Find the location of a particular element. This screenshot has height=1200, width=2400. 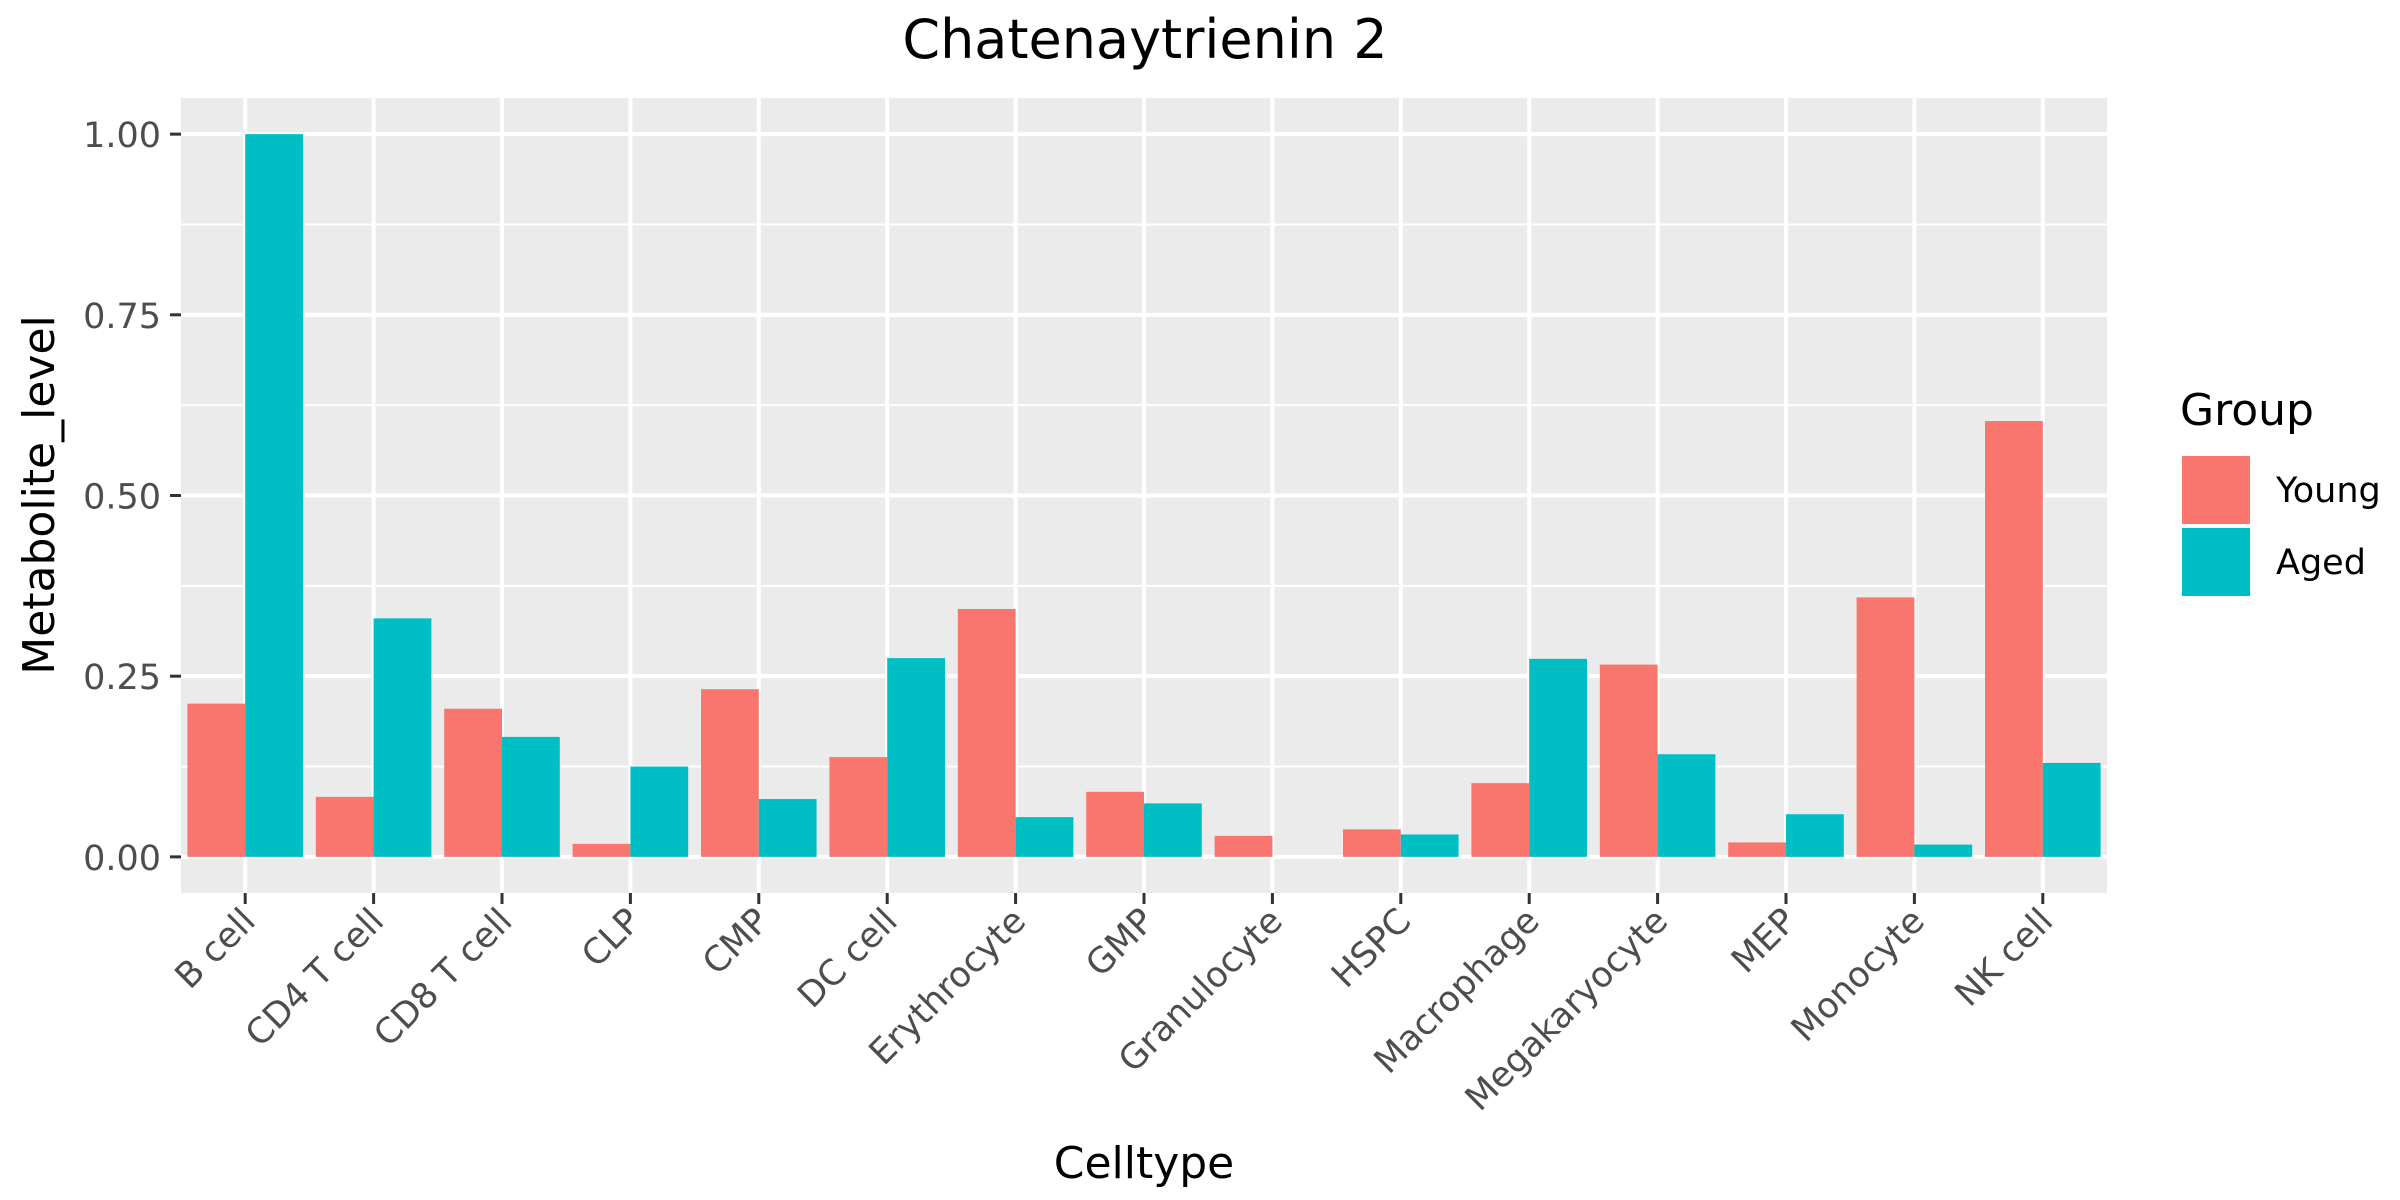

bar-young-gmp is located at coordinates (1115, 824).